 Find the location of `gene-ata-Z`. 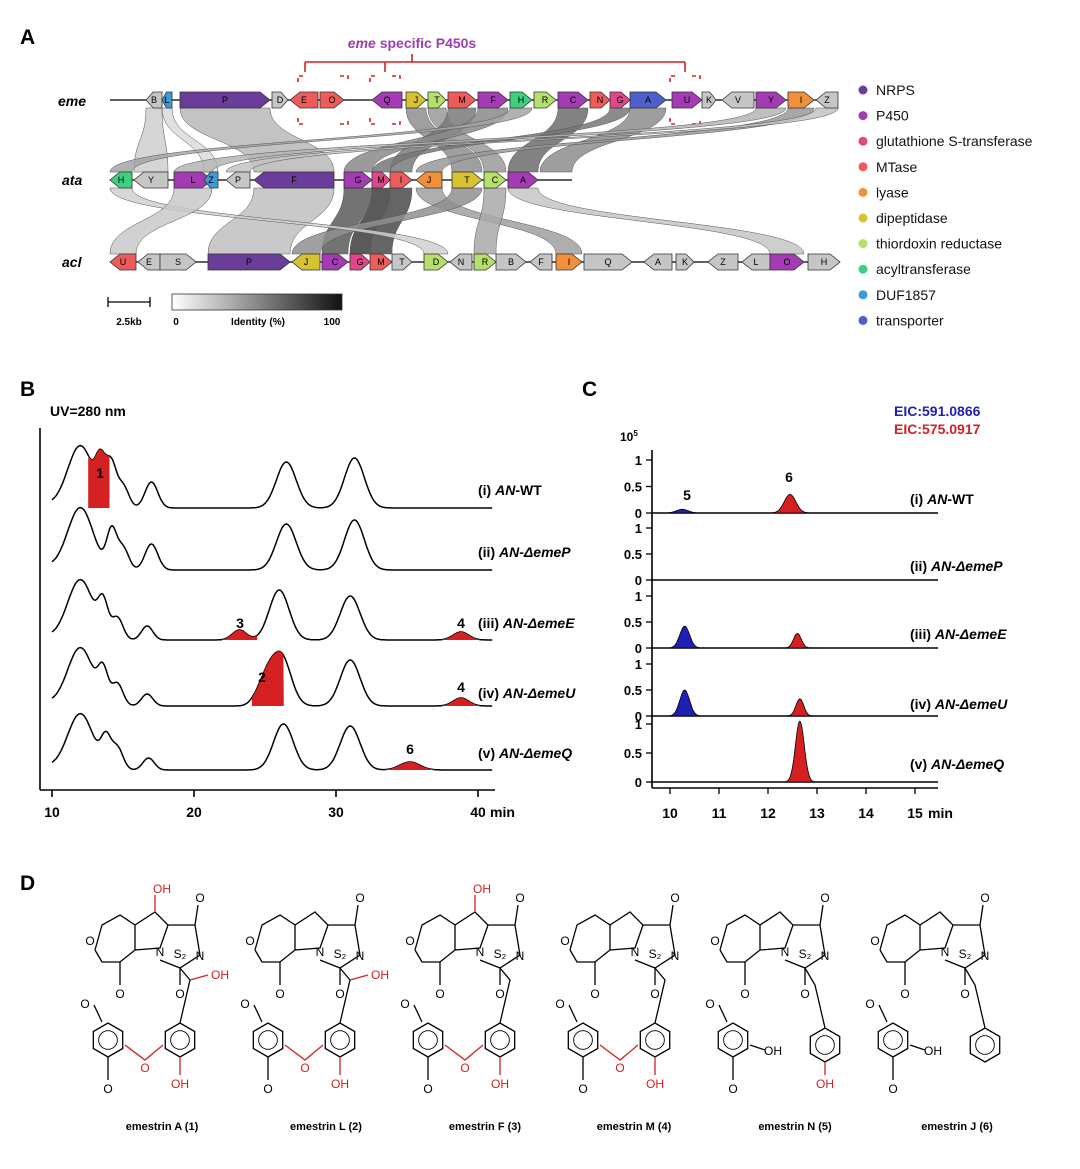

gene-ata-Z is located at coordinates (211, 180).